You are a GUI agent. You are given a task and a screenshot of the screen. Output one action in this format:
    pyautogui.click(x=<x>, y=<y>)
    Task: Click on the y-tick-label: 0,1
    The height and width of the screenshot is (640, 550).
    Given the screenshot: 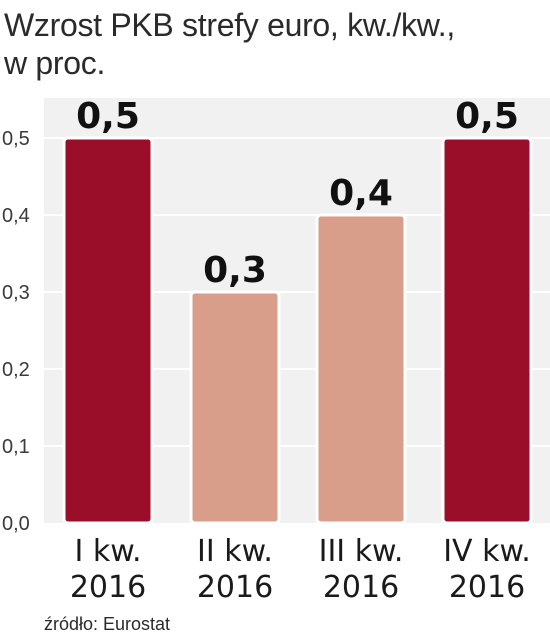 What is the action you would take?
    pyautogui.click(x=16, y=447)
    